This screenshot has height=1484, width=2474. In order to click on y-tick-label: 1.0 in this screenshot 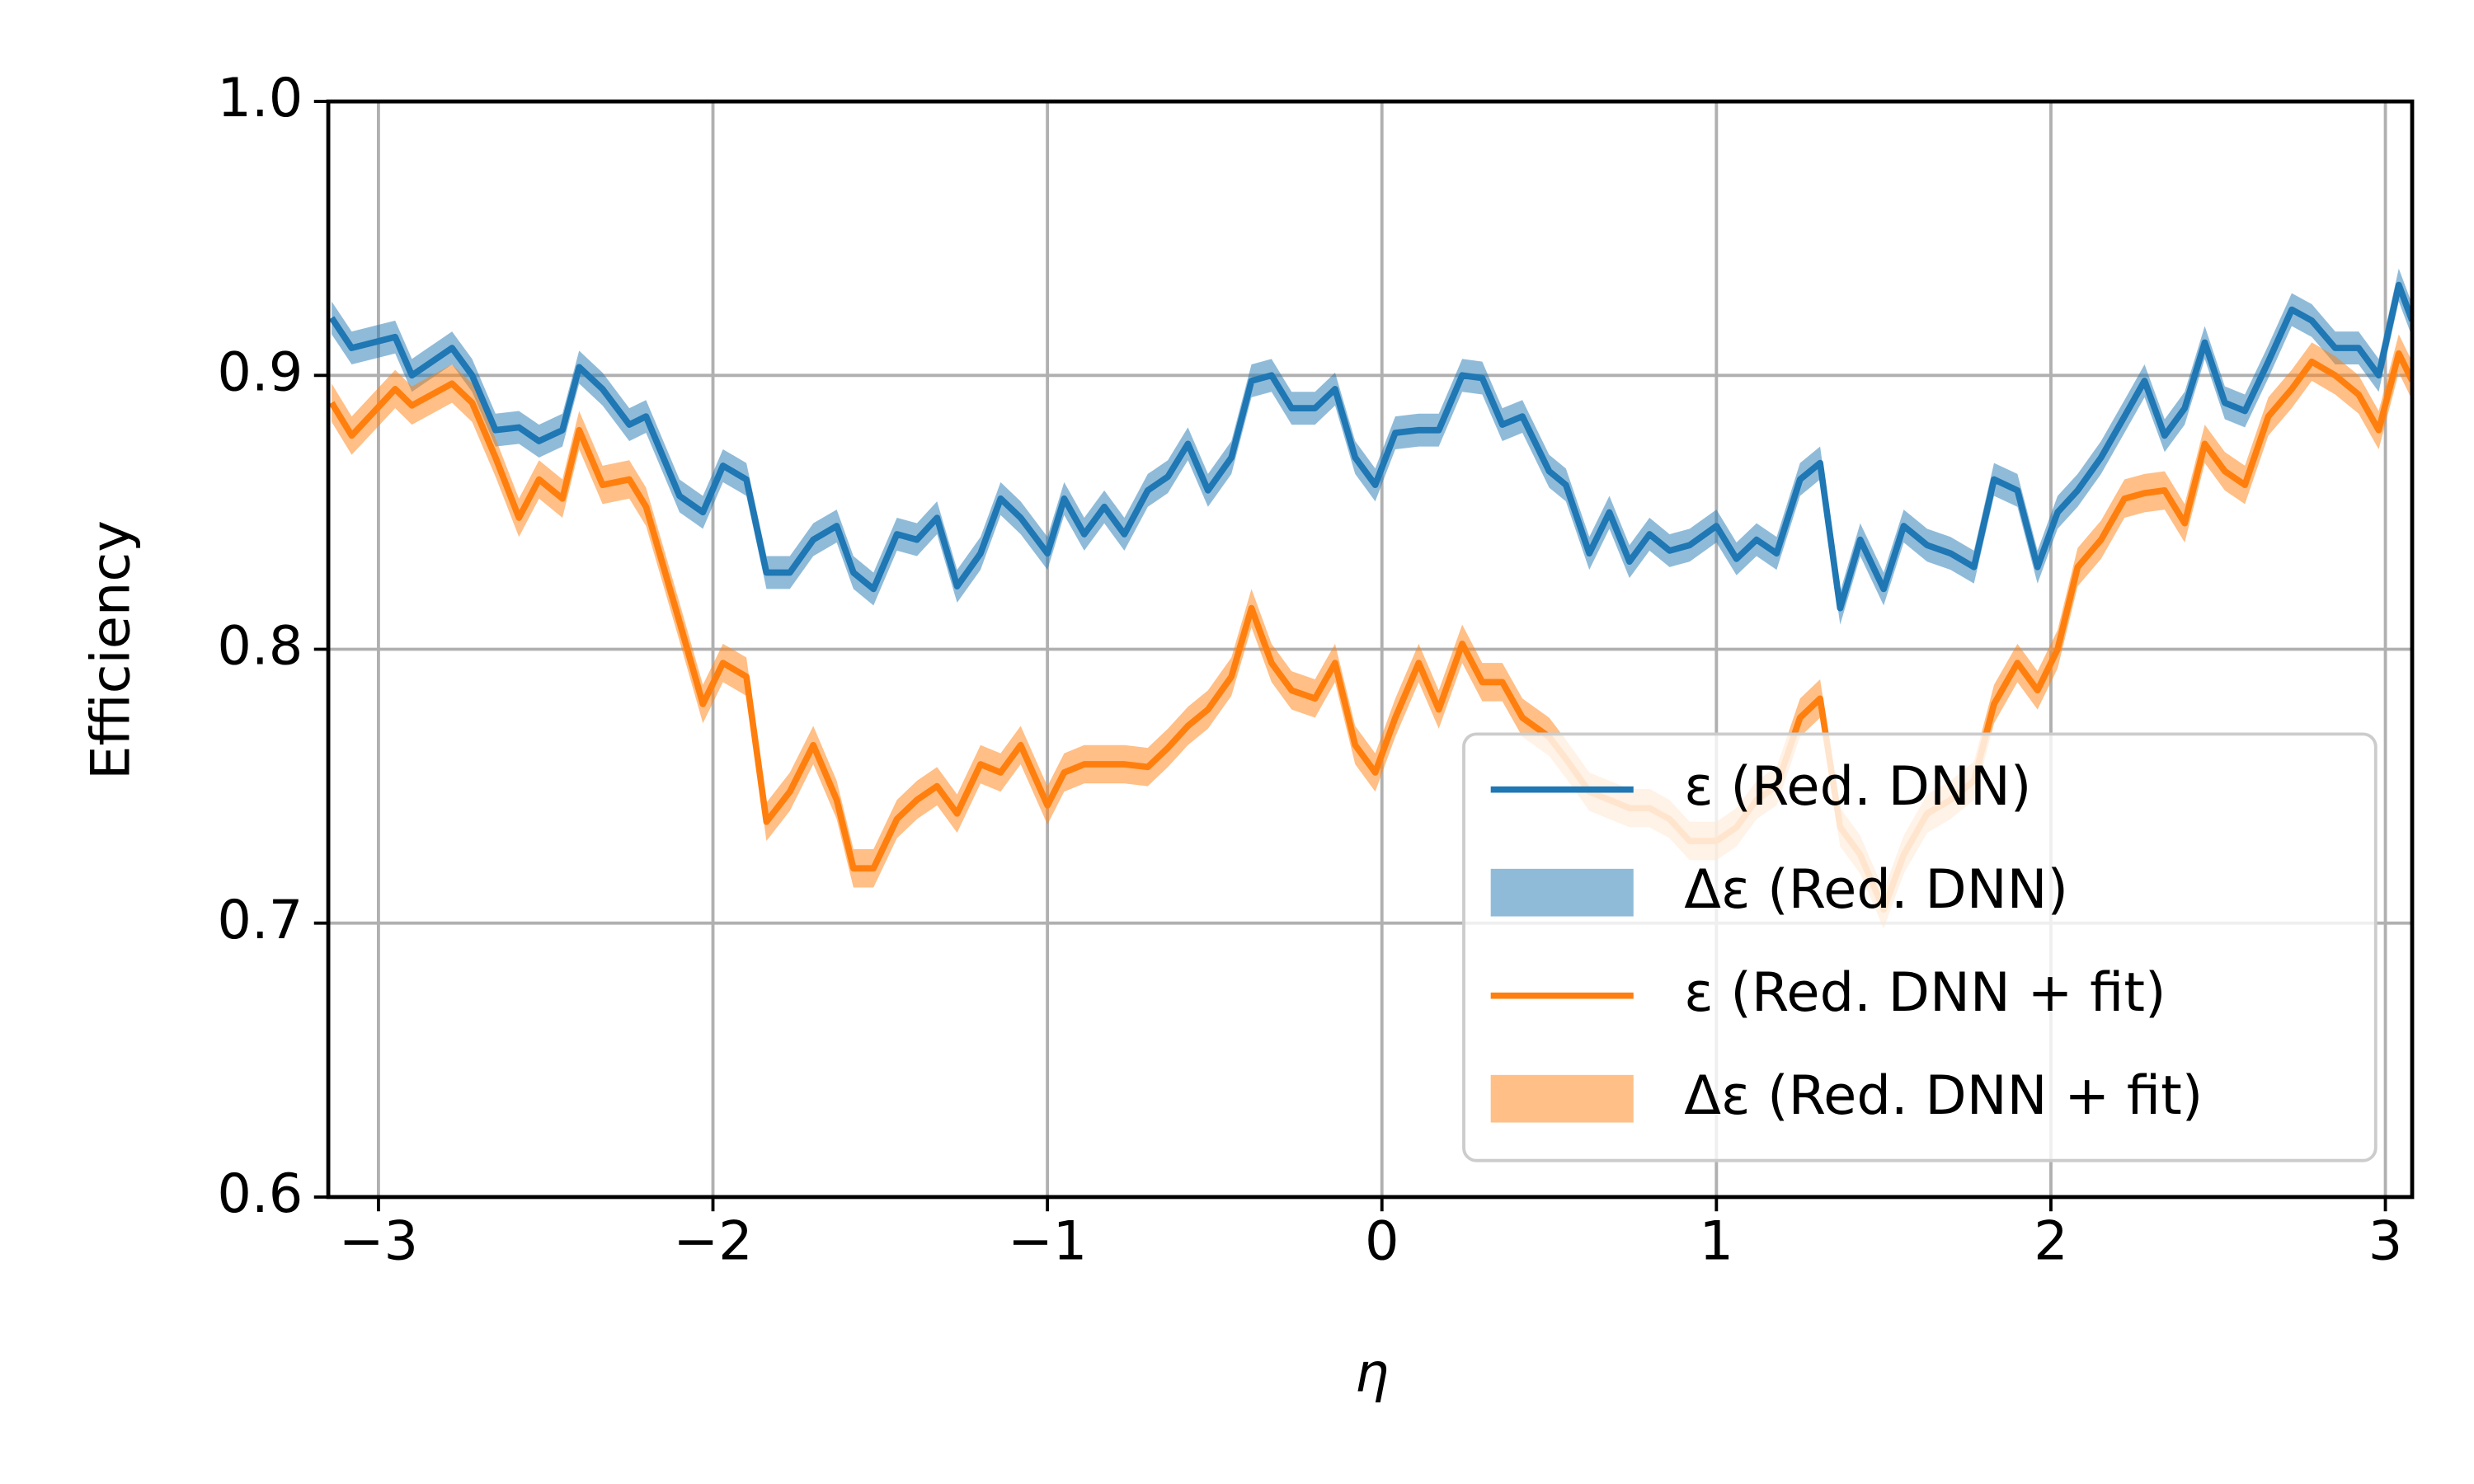, I will do `click(260, 98)`.